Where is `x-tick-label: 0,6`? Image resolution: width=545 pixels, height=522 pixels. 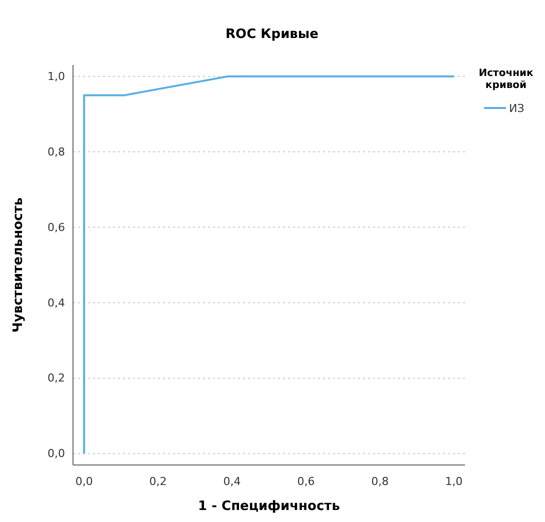 x-tick-label: 0,6 is located at coordinates (306, 481).